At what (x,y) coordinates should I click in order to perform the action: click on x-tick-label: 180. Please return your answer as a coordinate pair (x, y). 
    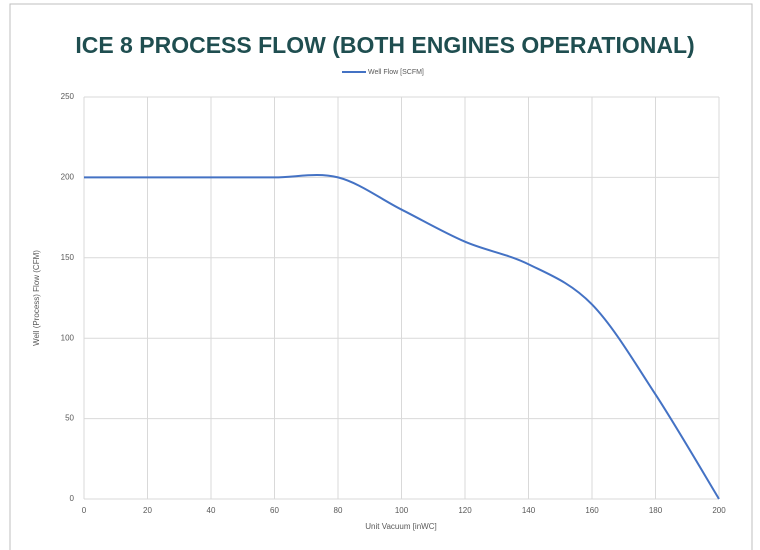
    Looking at the image, I should click on (656, 510).